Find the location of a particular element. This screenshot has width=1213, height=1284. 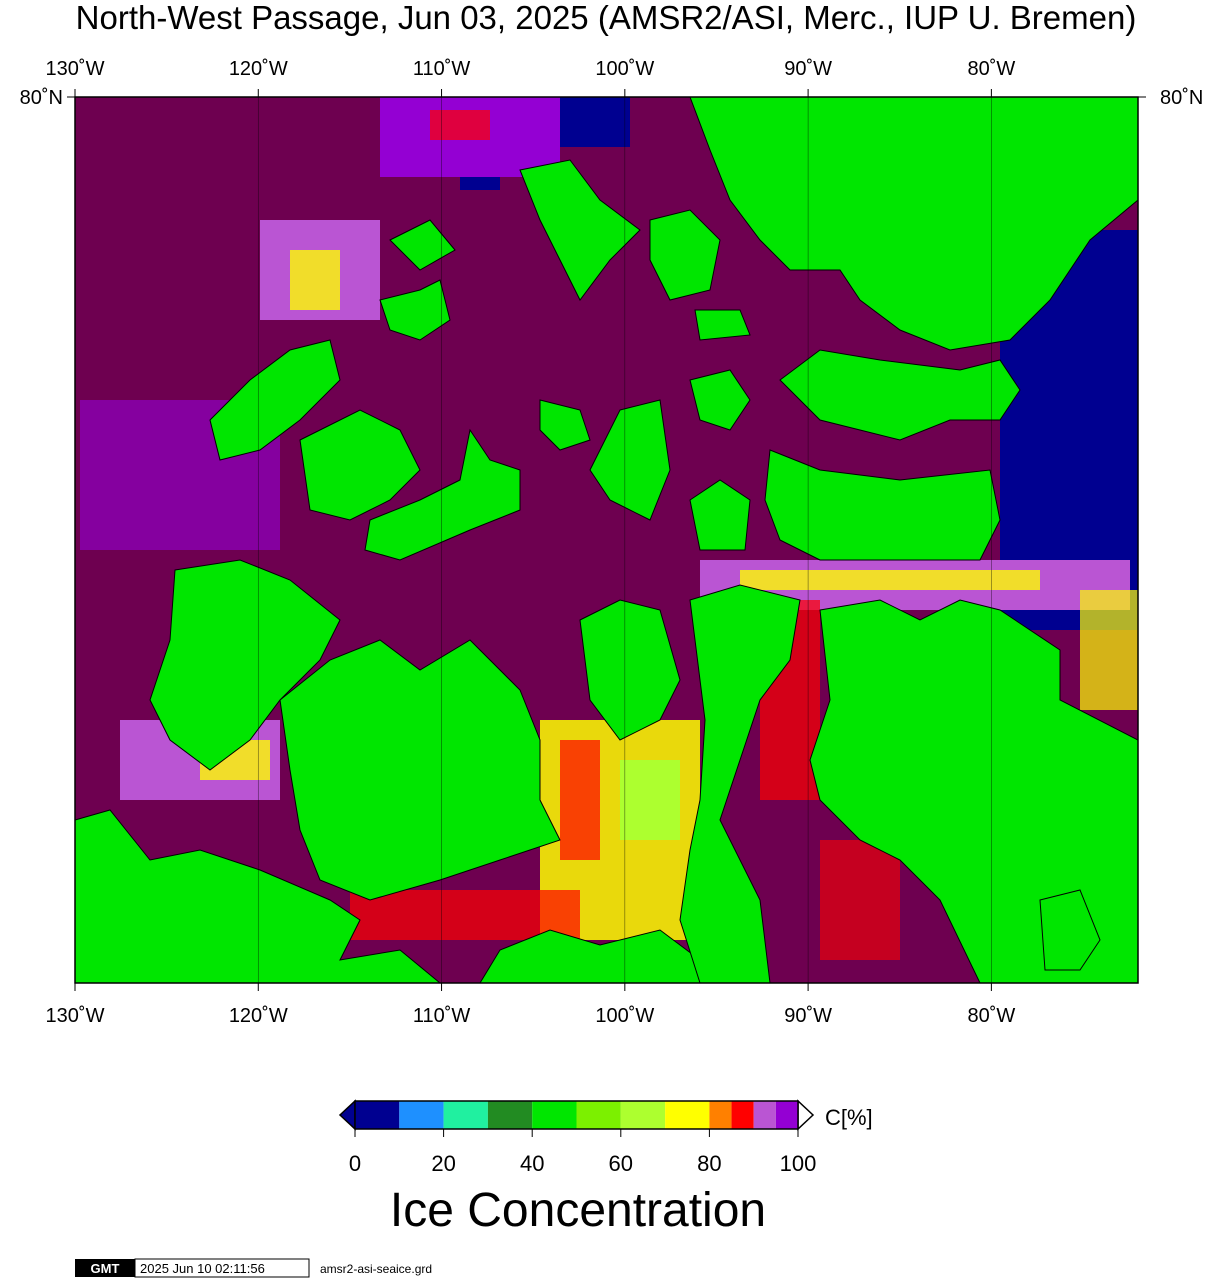

colorbar: 0 20 40 60 80 100 is located at coordinates (577, 1137).